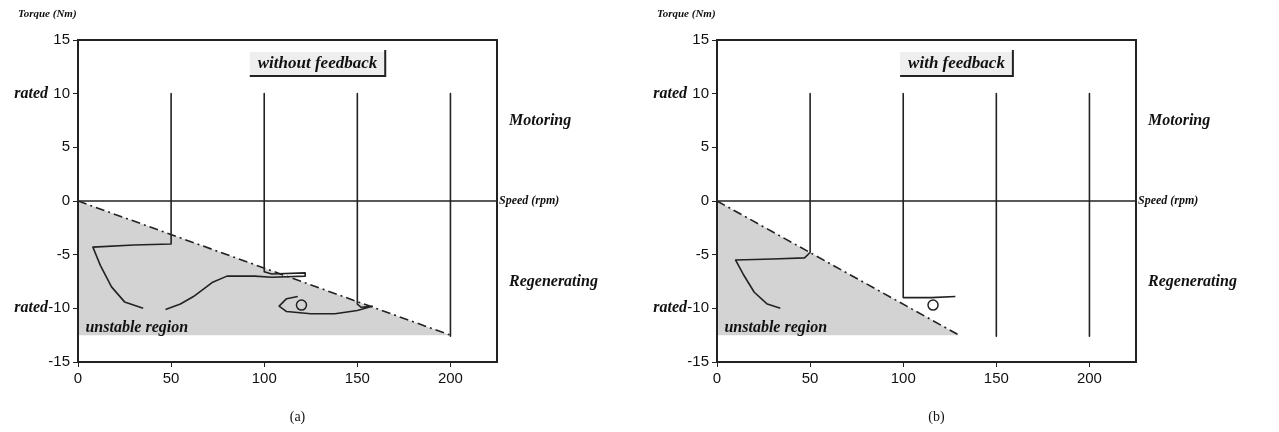  What do you see at coordinates (297, 416) in the screenshot?
I see `text: (a)` at bounding box center [297, 416].